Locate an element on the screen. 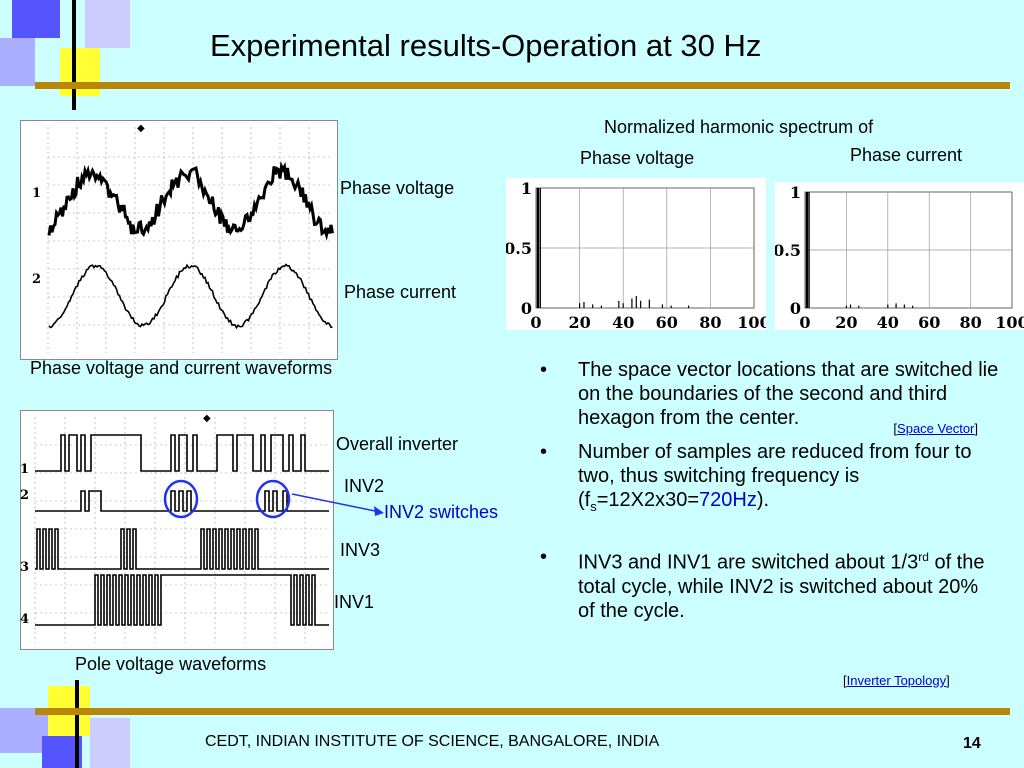 The height and width of the screenshot is (768, 1024). page-title: Experimental results-Operation at 30 Hz is located at coordinates (485, 46).